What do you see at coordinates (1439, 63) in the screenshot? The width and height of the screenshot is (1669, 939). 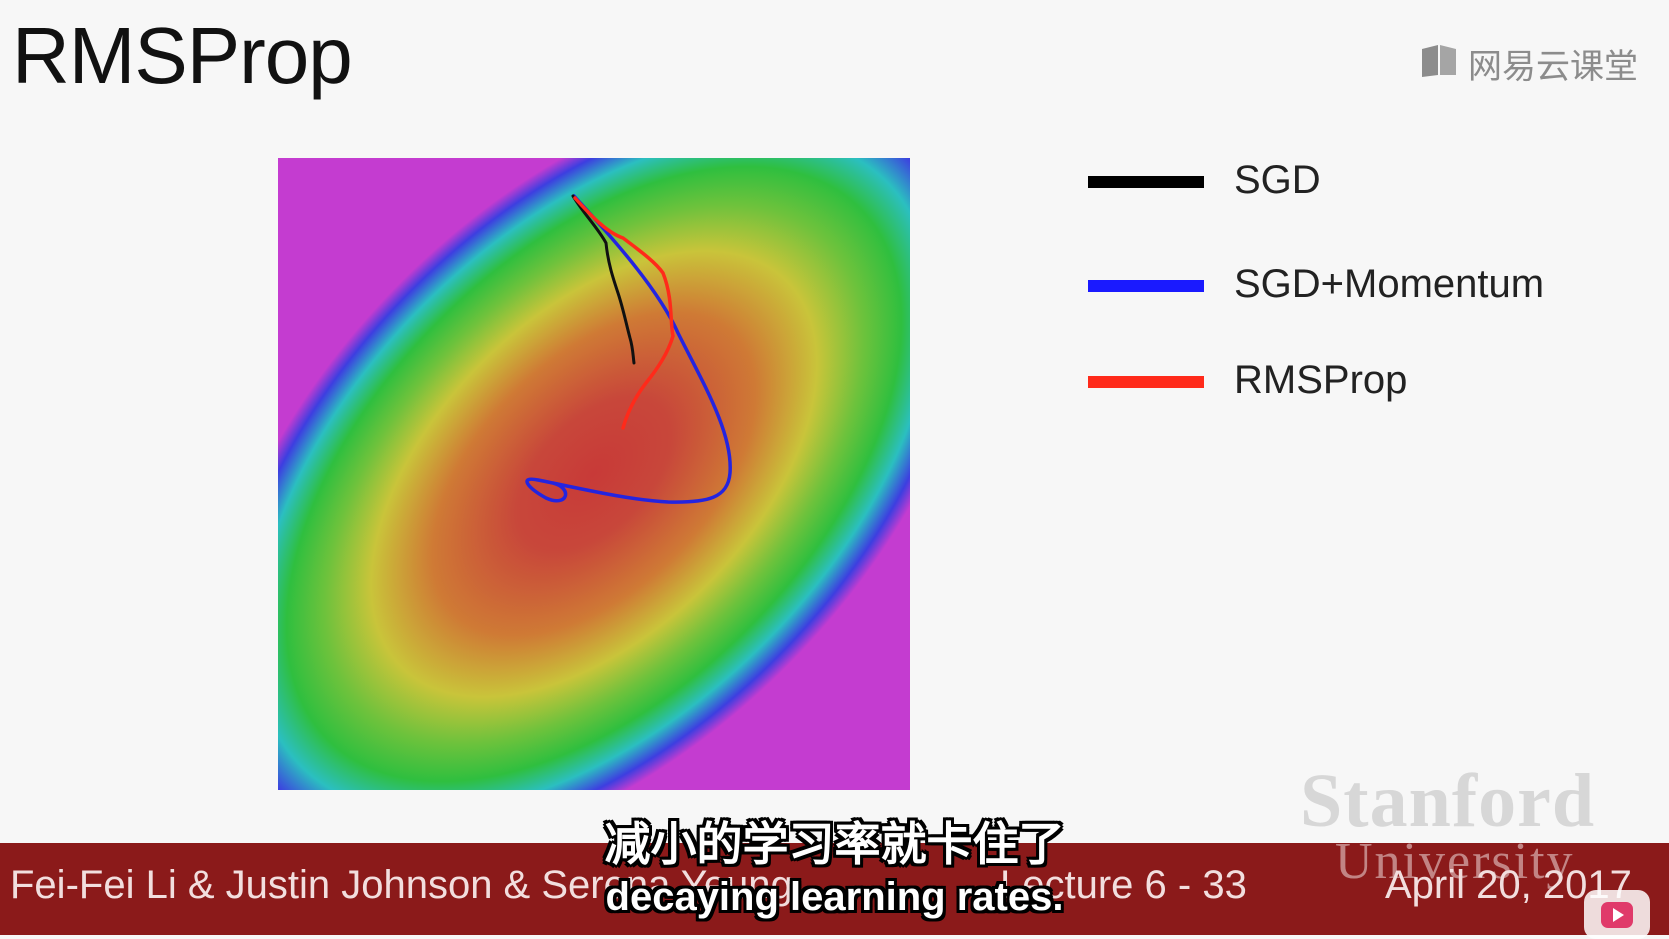 I see `book-icon` at bounding box center [1439, 63].